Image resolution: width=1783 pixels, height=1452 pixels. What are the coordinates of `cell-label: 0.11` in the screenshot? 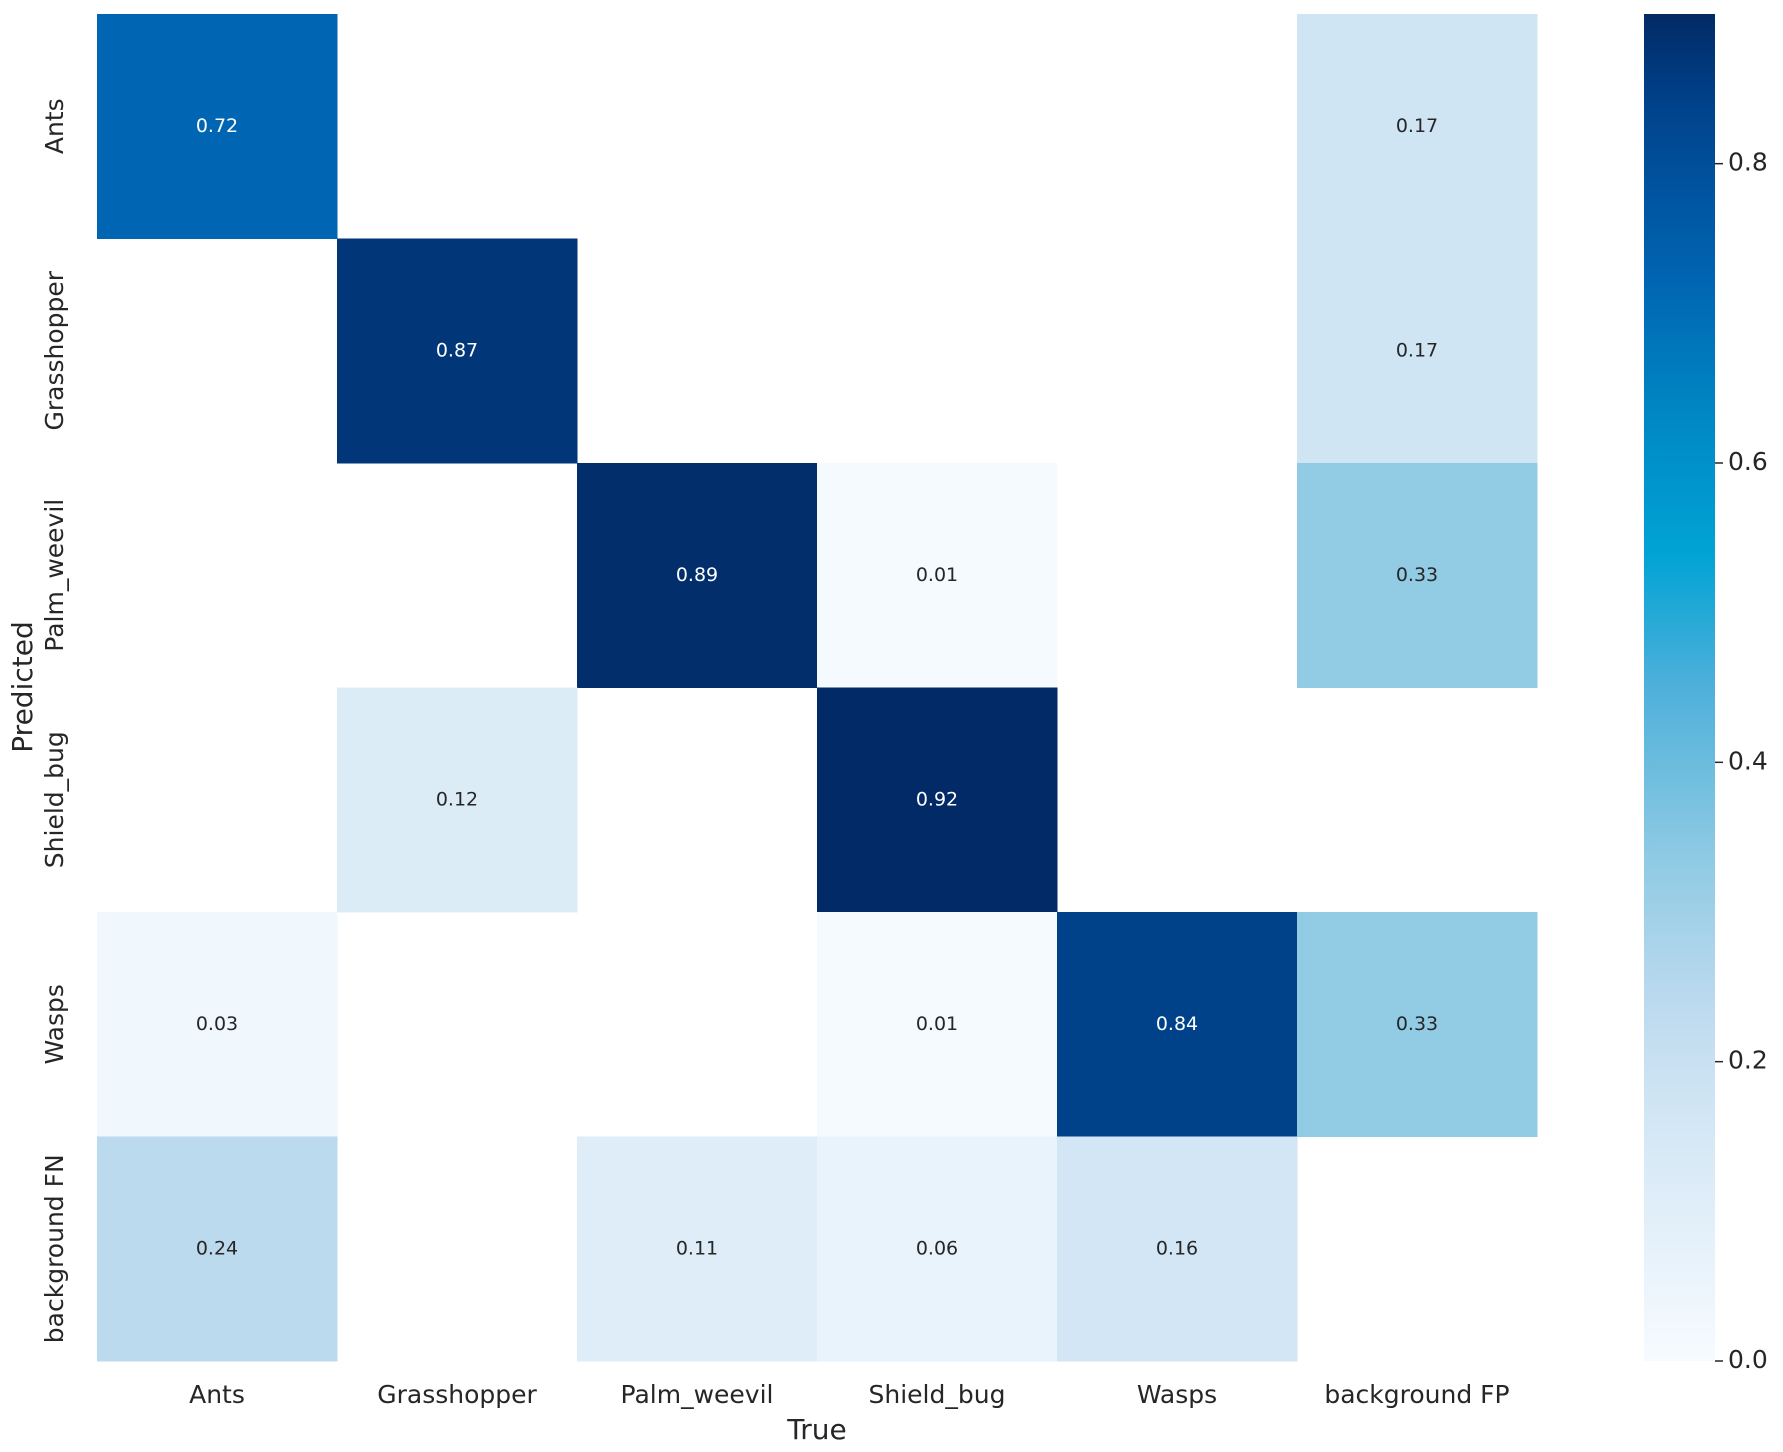 It's located at (697, 1248).